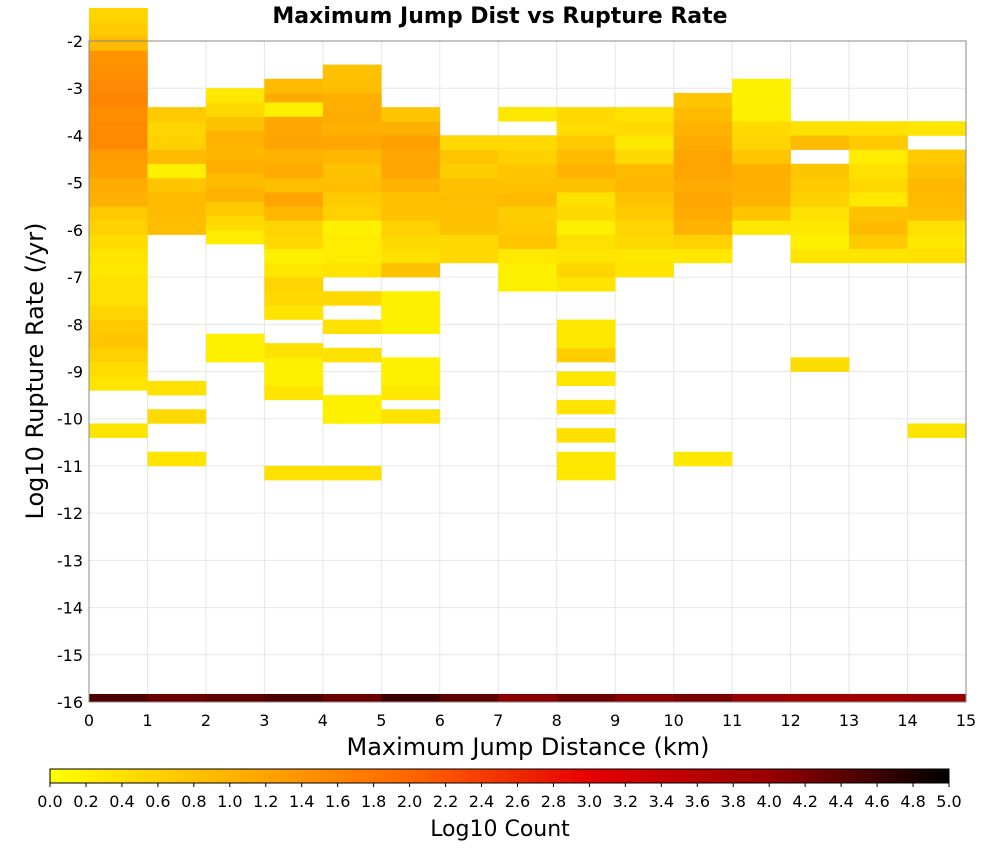 The image size is (1000, 855). What do you see at coordinates (409, 801) in the screenshot?
I see `colorbar-tick-label: 2.0` at bounding box center [409, 801].